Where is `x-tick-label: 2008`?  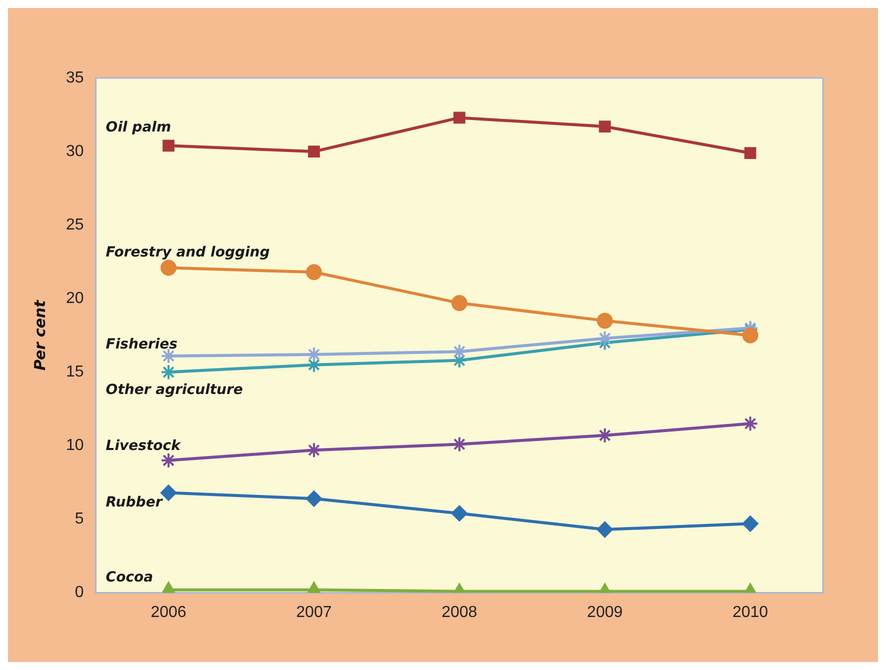 x-tick-label: 2008 is located at coordinates (460, 612).